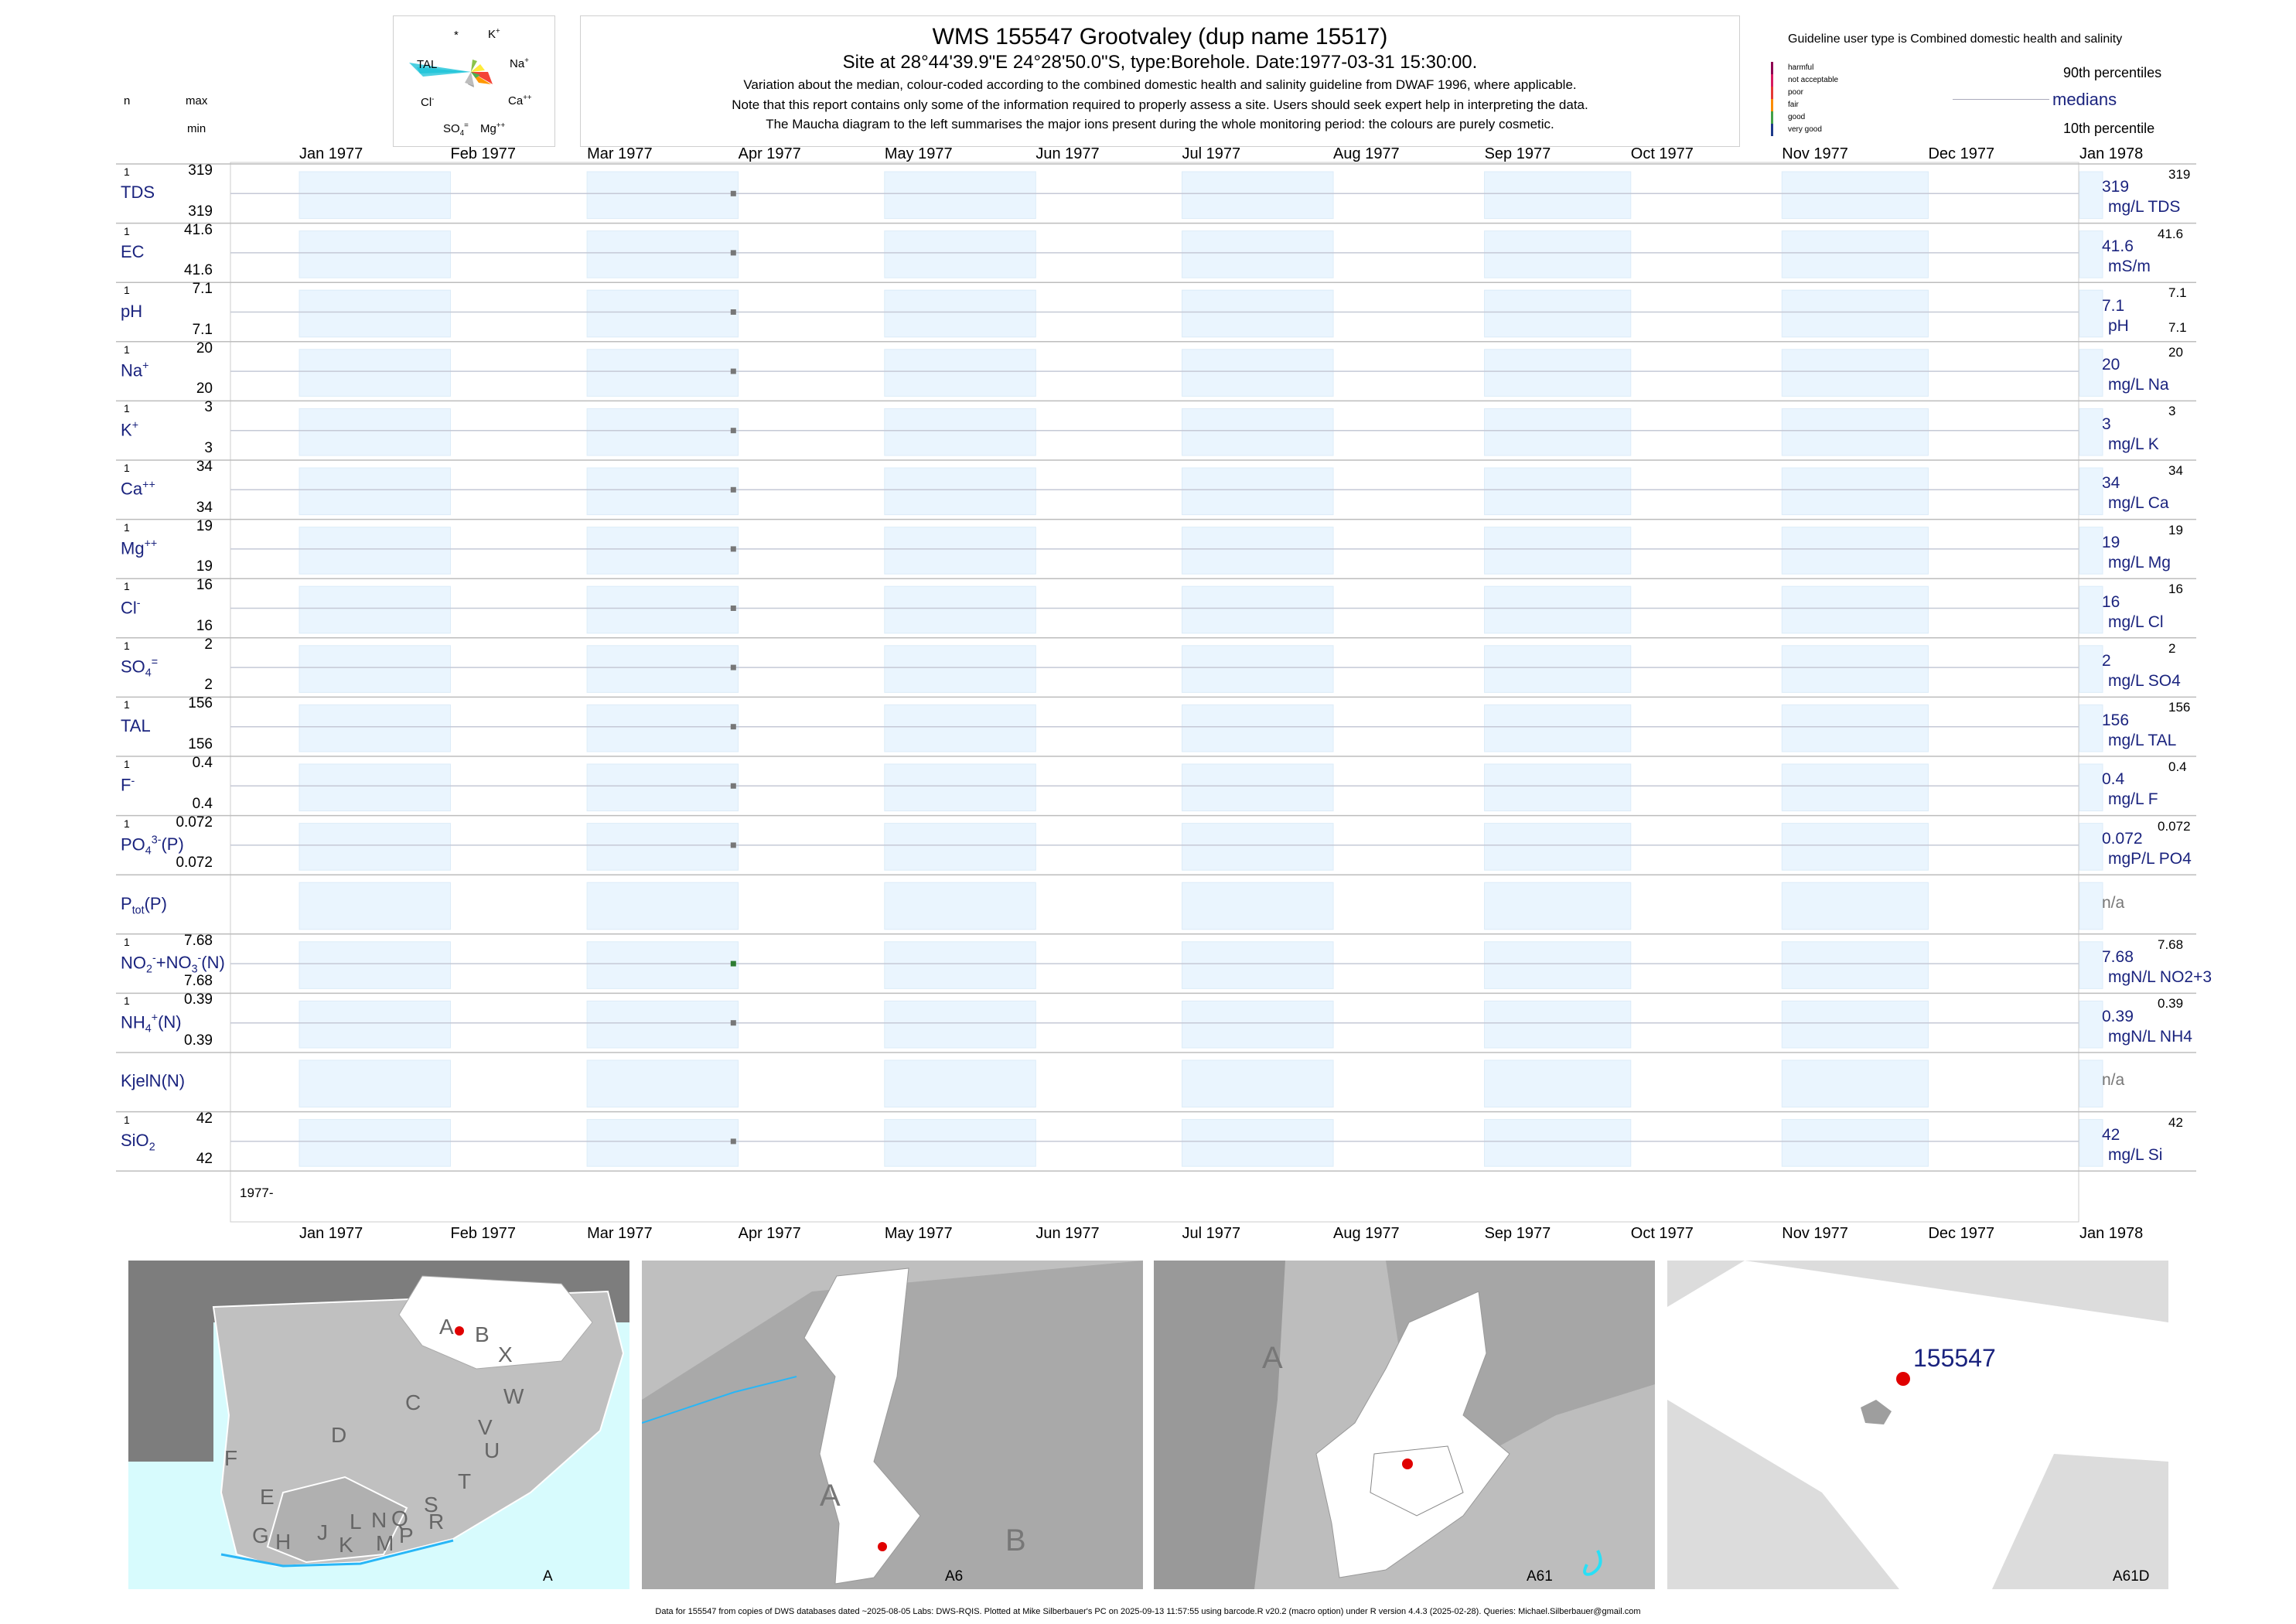 The image size is (2296, 1624). Describe the element at coordinates (378, 1414) in the screenshot. I see `south-africa-map` at that location.